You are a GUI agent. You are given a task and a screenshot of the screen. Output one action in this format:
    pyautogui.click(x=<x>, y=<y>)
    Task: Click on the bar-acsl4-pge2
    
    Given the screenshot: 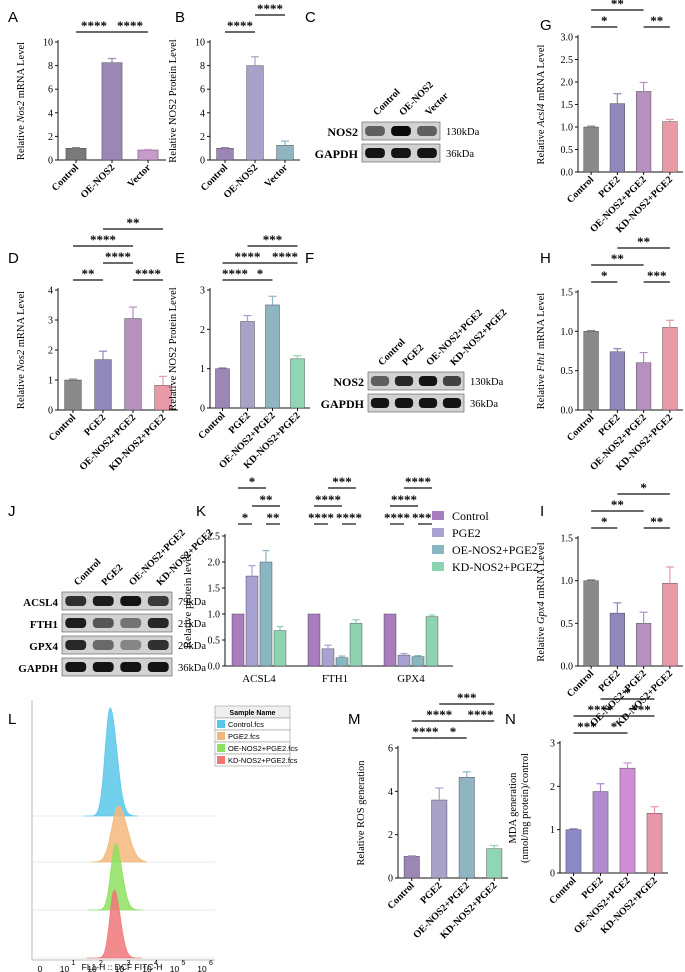 What is the action you would take?
    pyautogui.click(x=252, y=621)
    